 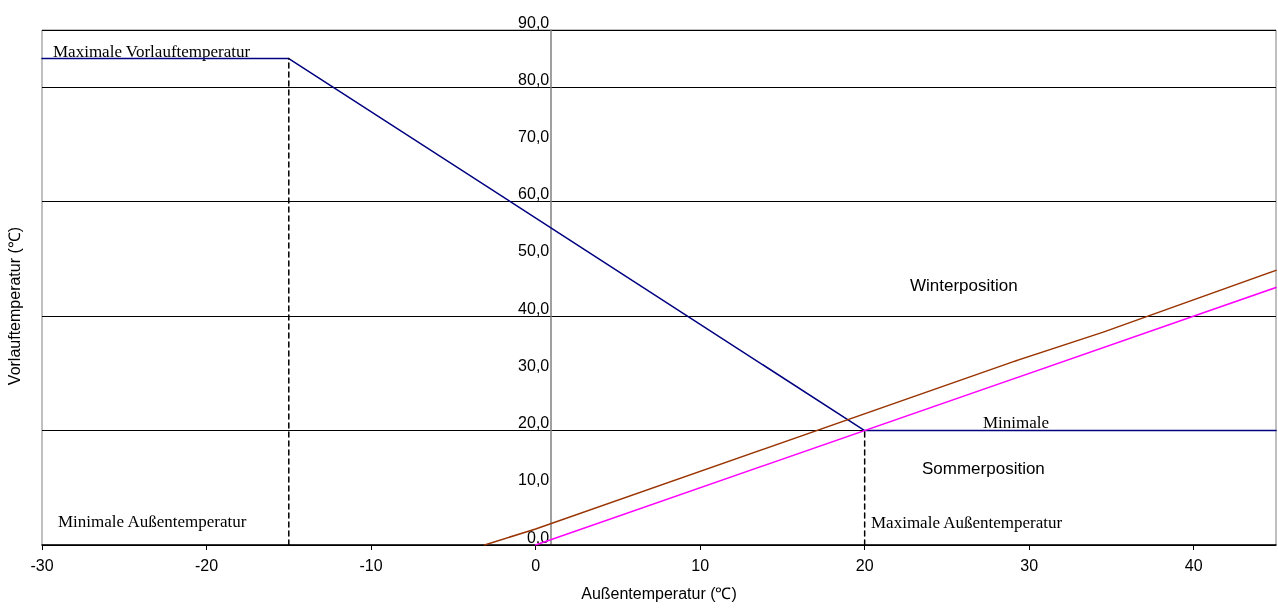 I want to click on y-tick-label: 10,0, so click(x=534, y=480).